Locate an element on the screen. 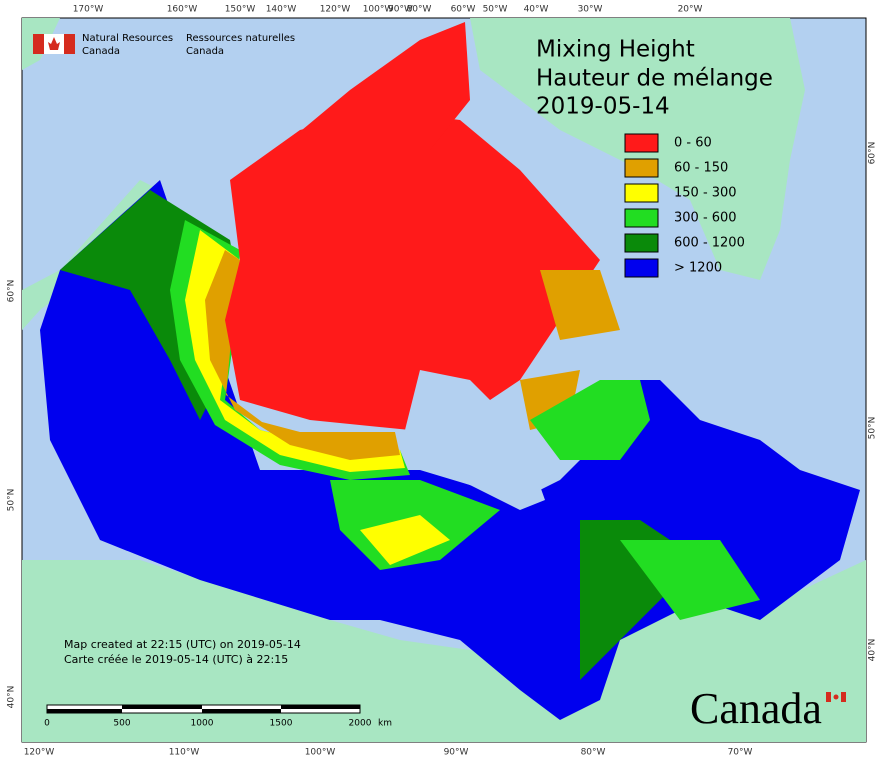 The image size is (880, 760). agency-en: Natural Resources is located at coordinates (127, 38).